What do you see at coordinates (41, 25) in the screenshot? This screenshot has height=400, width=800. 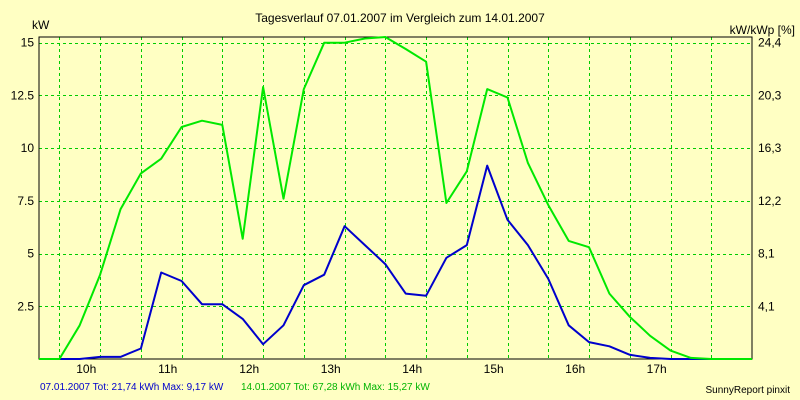 I see `y-axis-left-label: kW` at bounding box center [41, 25].